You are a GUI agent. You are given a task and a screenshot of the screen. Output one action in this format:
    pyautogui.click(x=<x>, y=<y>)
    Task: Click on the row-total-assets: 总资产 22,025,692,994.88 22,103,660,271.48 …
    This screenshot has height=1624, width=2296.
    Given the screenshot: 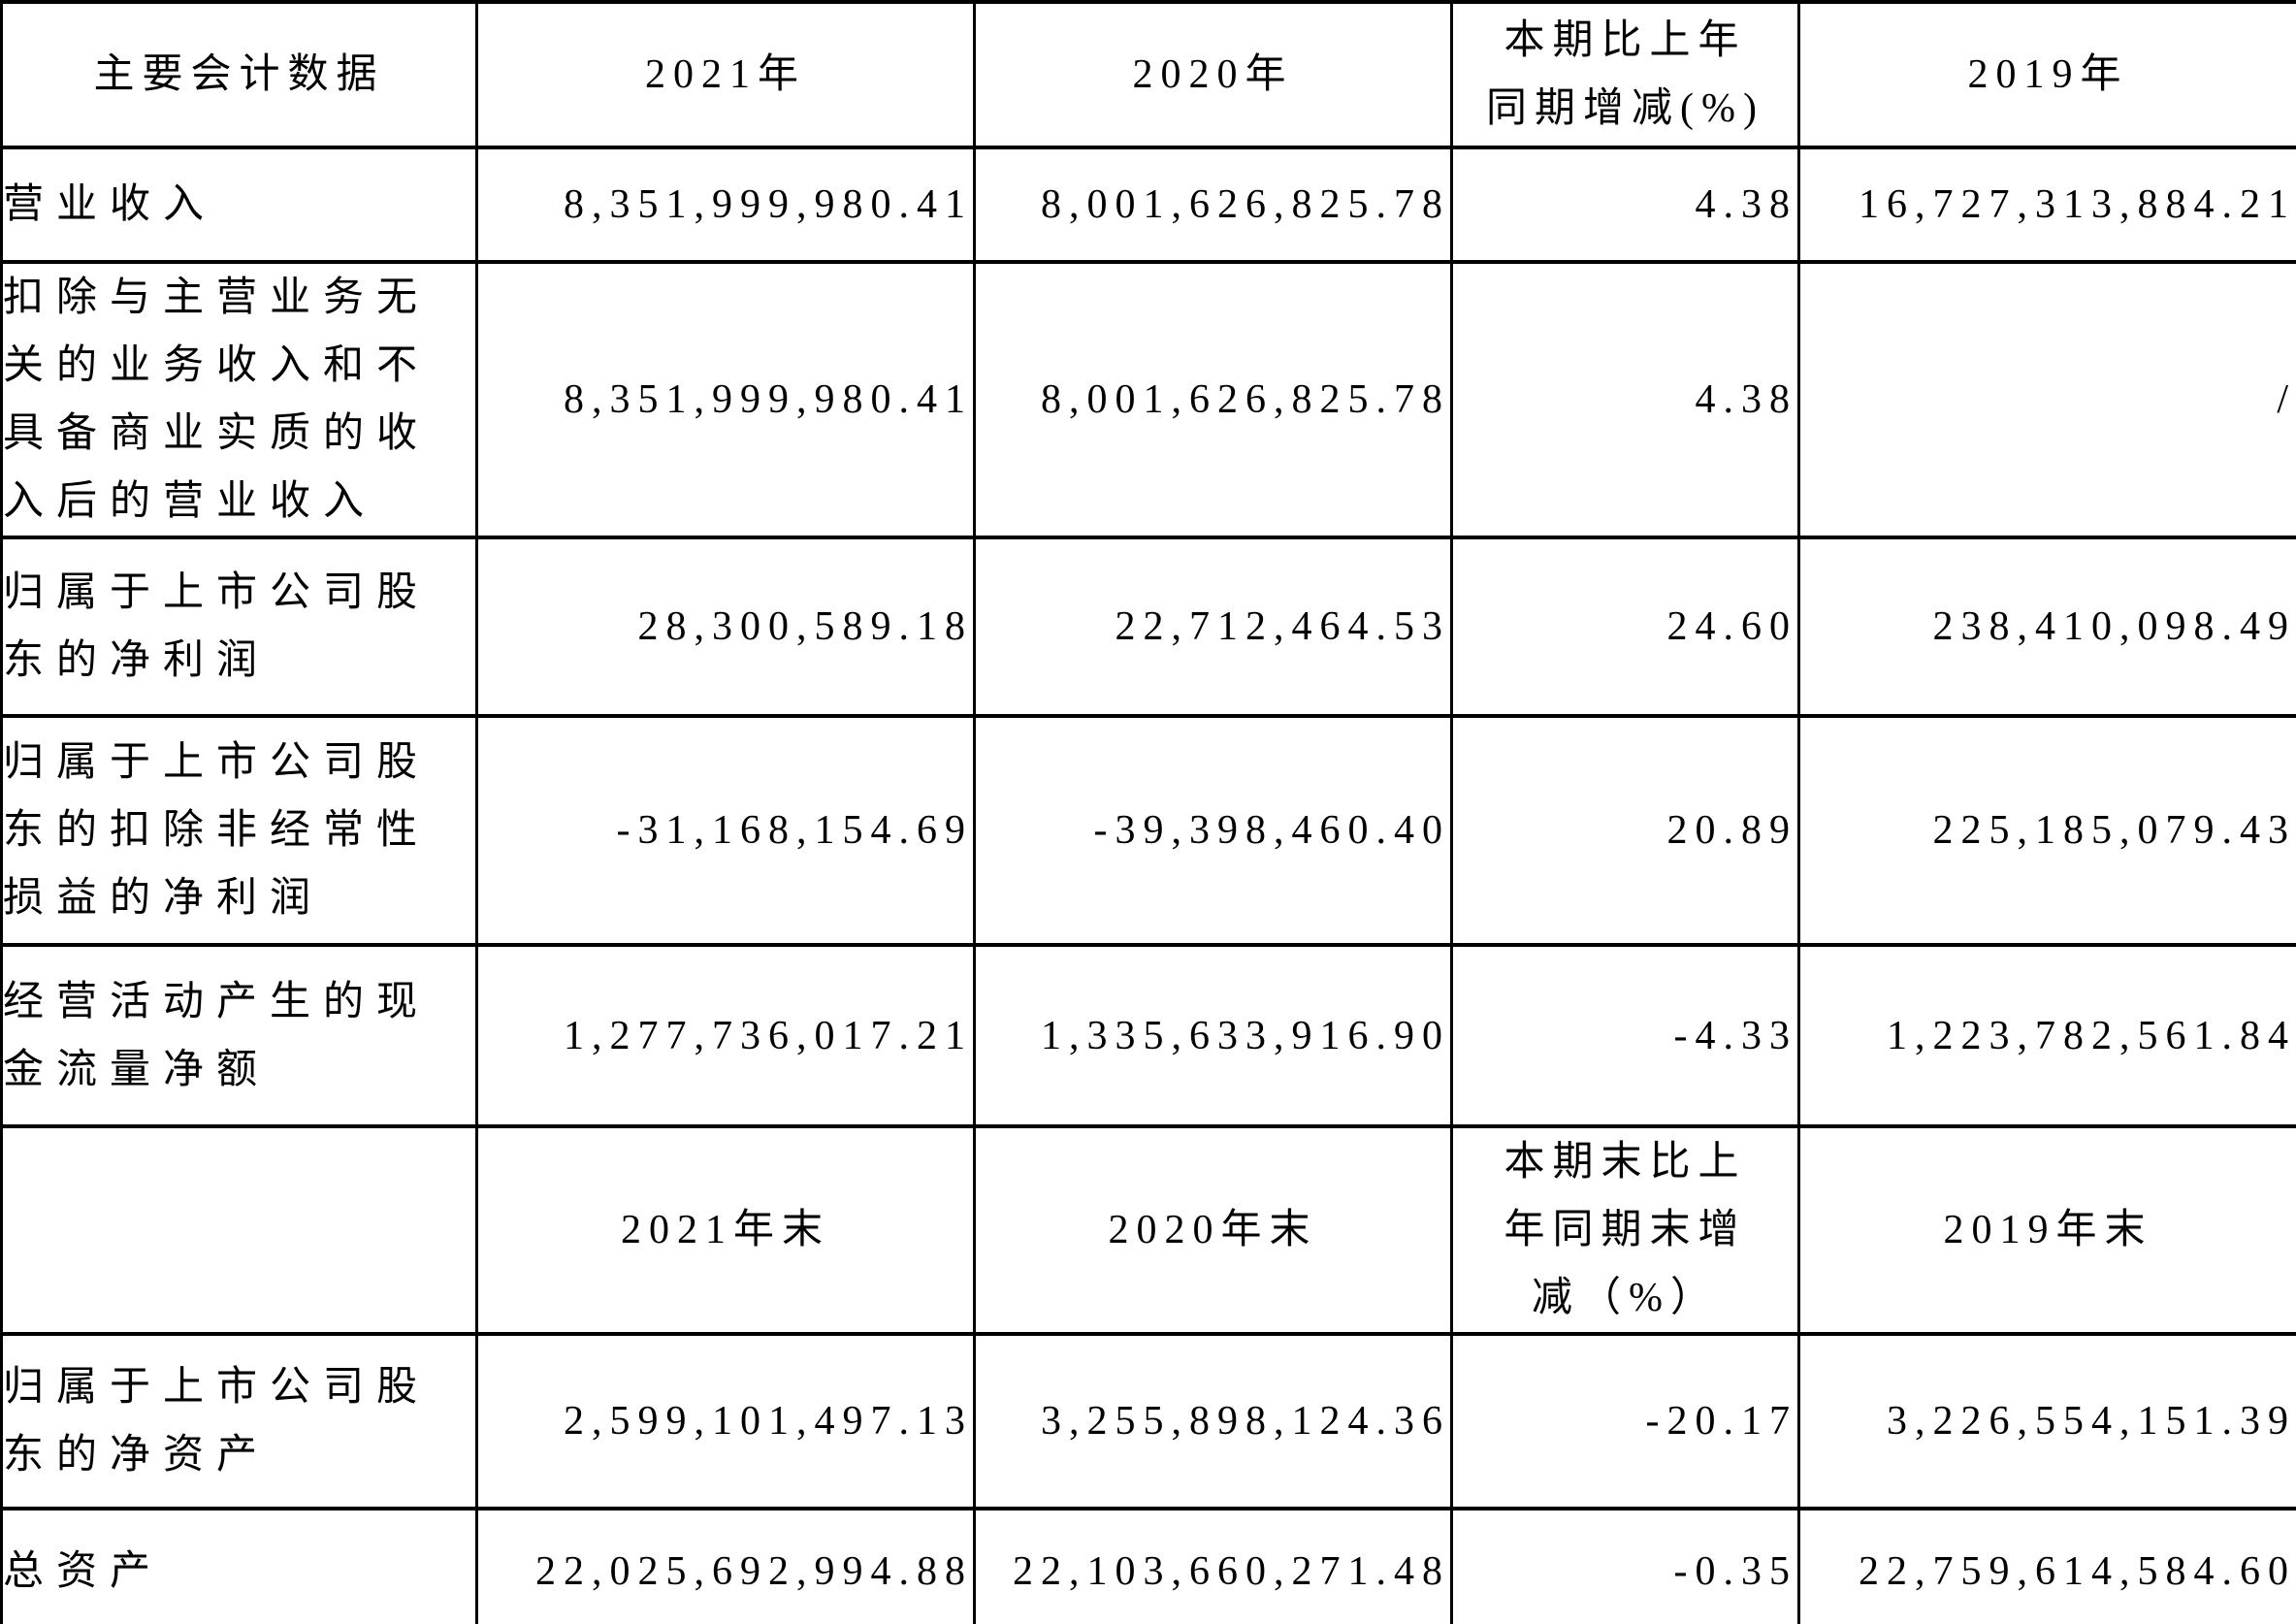 What is the action you would take?
    pyautogui.click(x=1148, y=1565)
    